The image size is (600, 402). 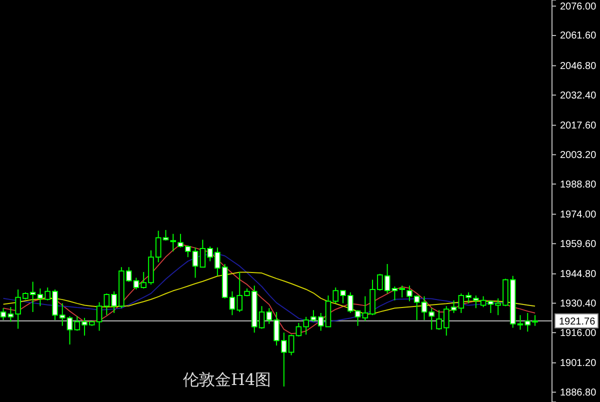 I want to click on y-tick-label: 1988.80, so click(x=578, y=184).